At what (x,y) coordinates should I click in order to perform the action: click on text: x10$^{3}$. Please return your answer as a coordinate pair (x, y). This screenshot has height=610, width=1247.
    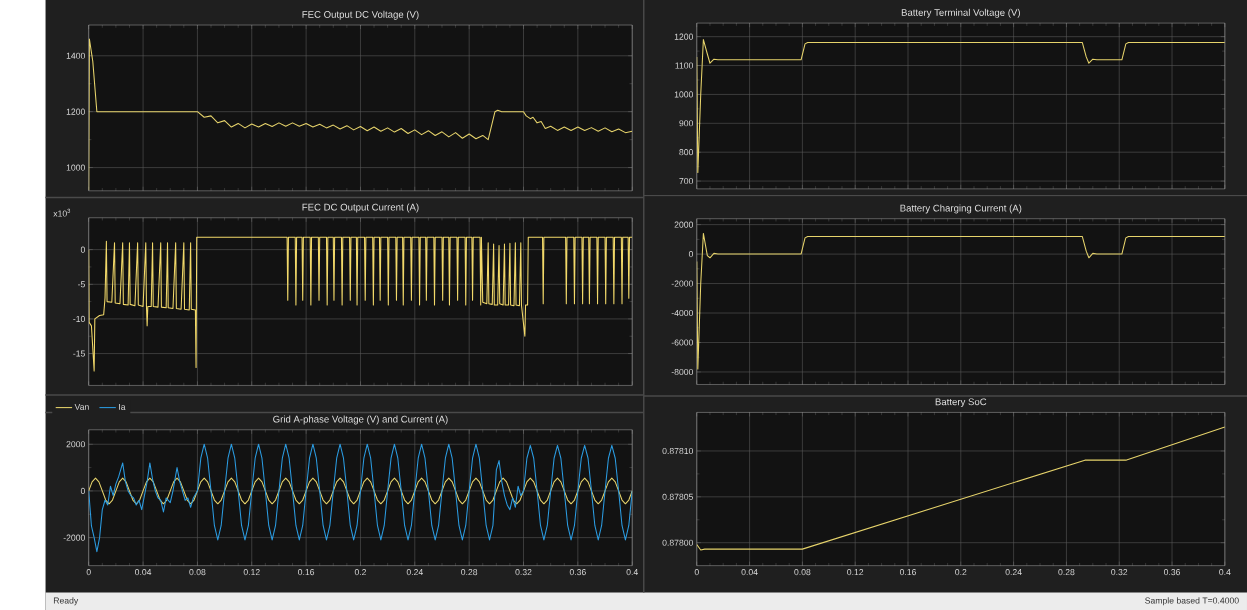
    Looking at the image, I should click on (62, 212).